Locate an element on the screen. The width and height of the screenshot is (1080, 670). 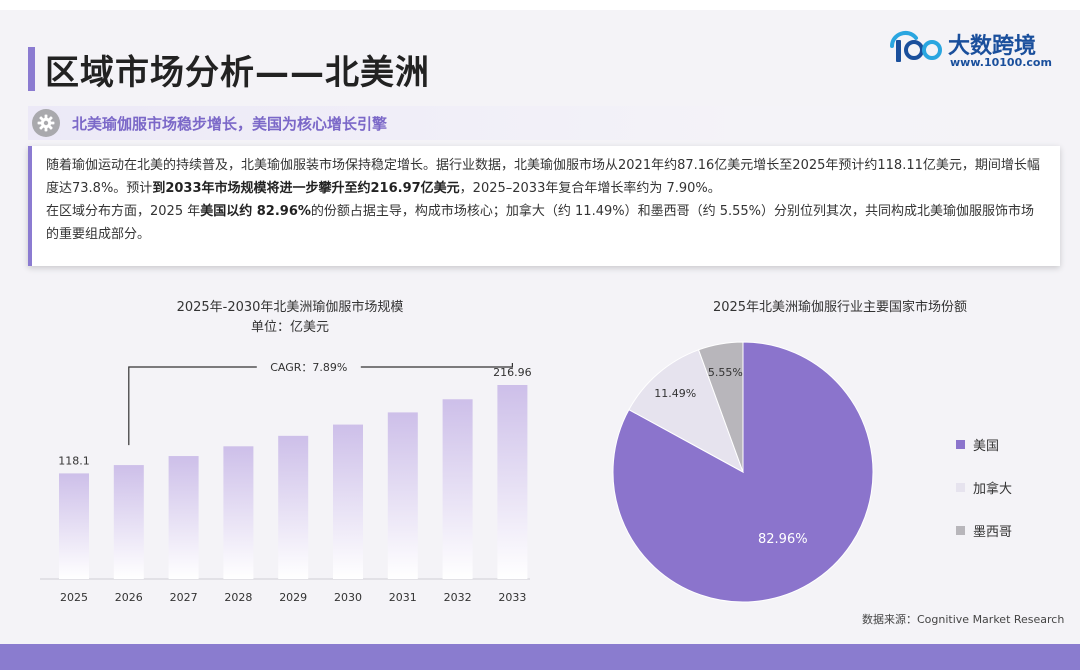
bar-tick-label: 2027 is located at coordinates (184, 597).